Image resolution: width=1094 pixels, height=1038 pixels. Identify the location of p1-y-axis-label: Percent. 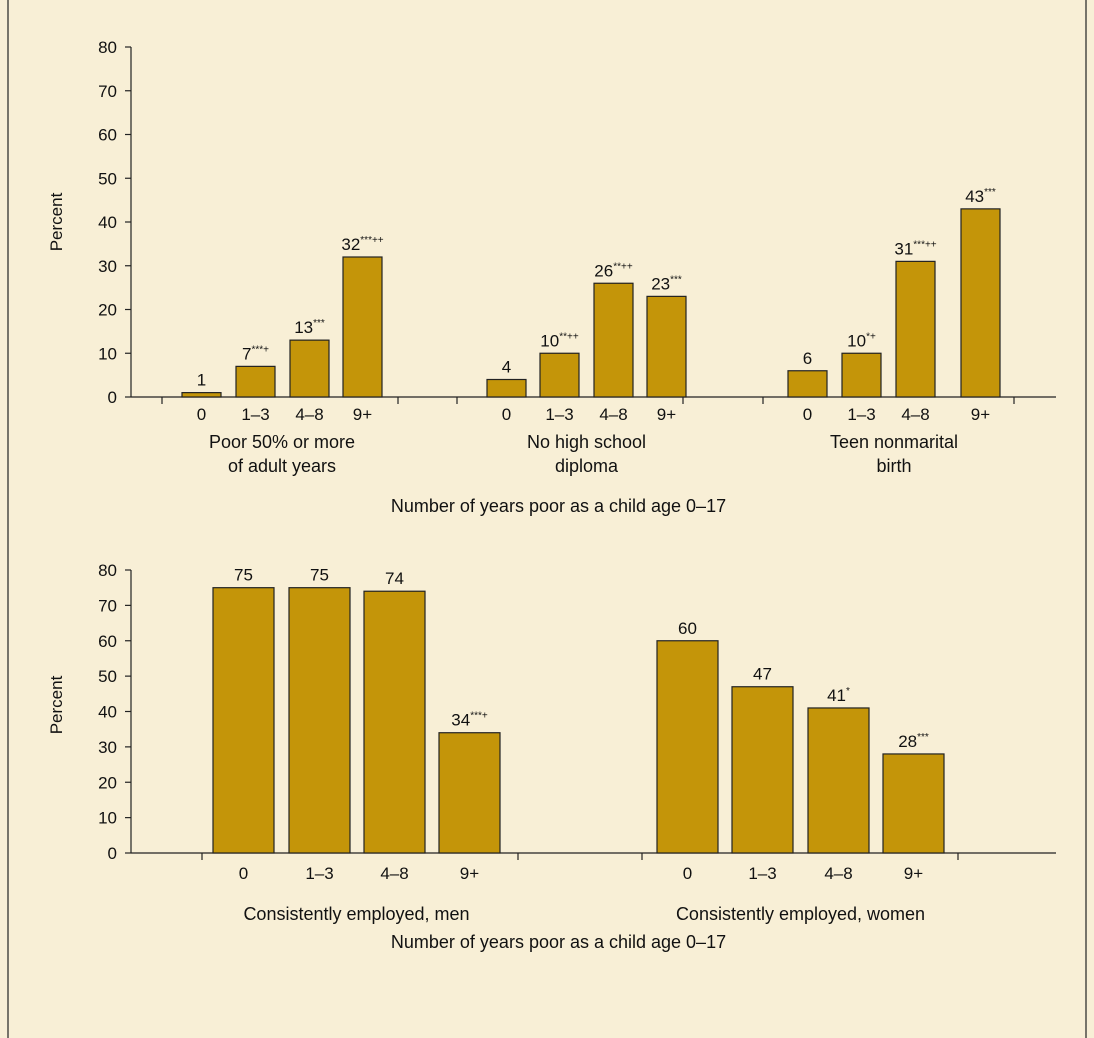
(56, 221).